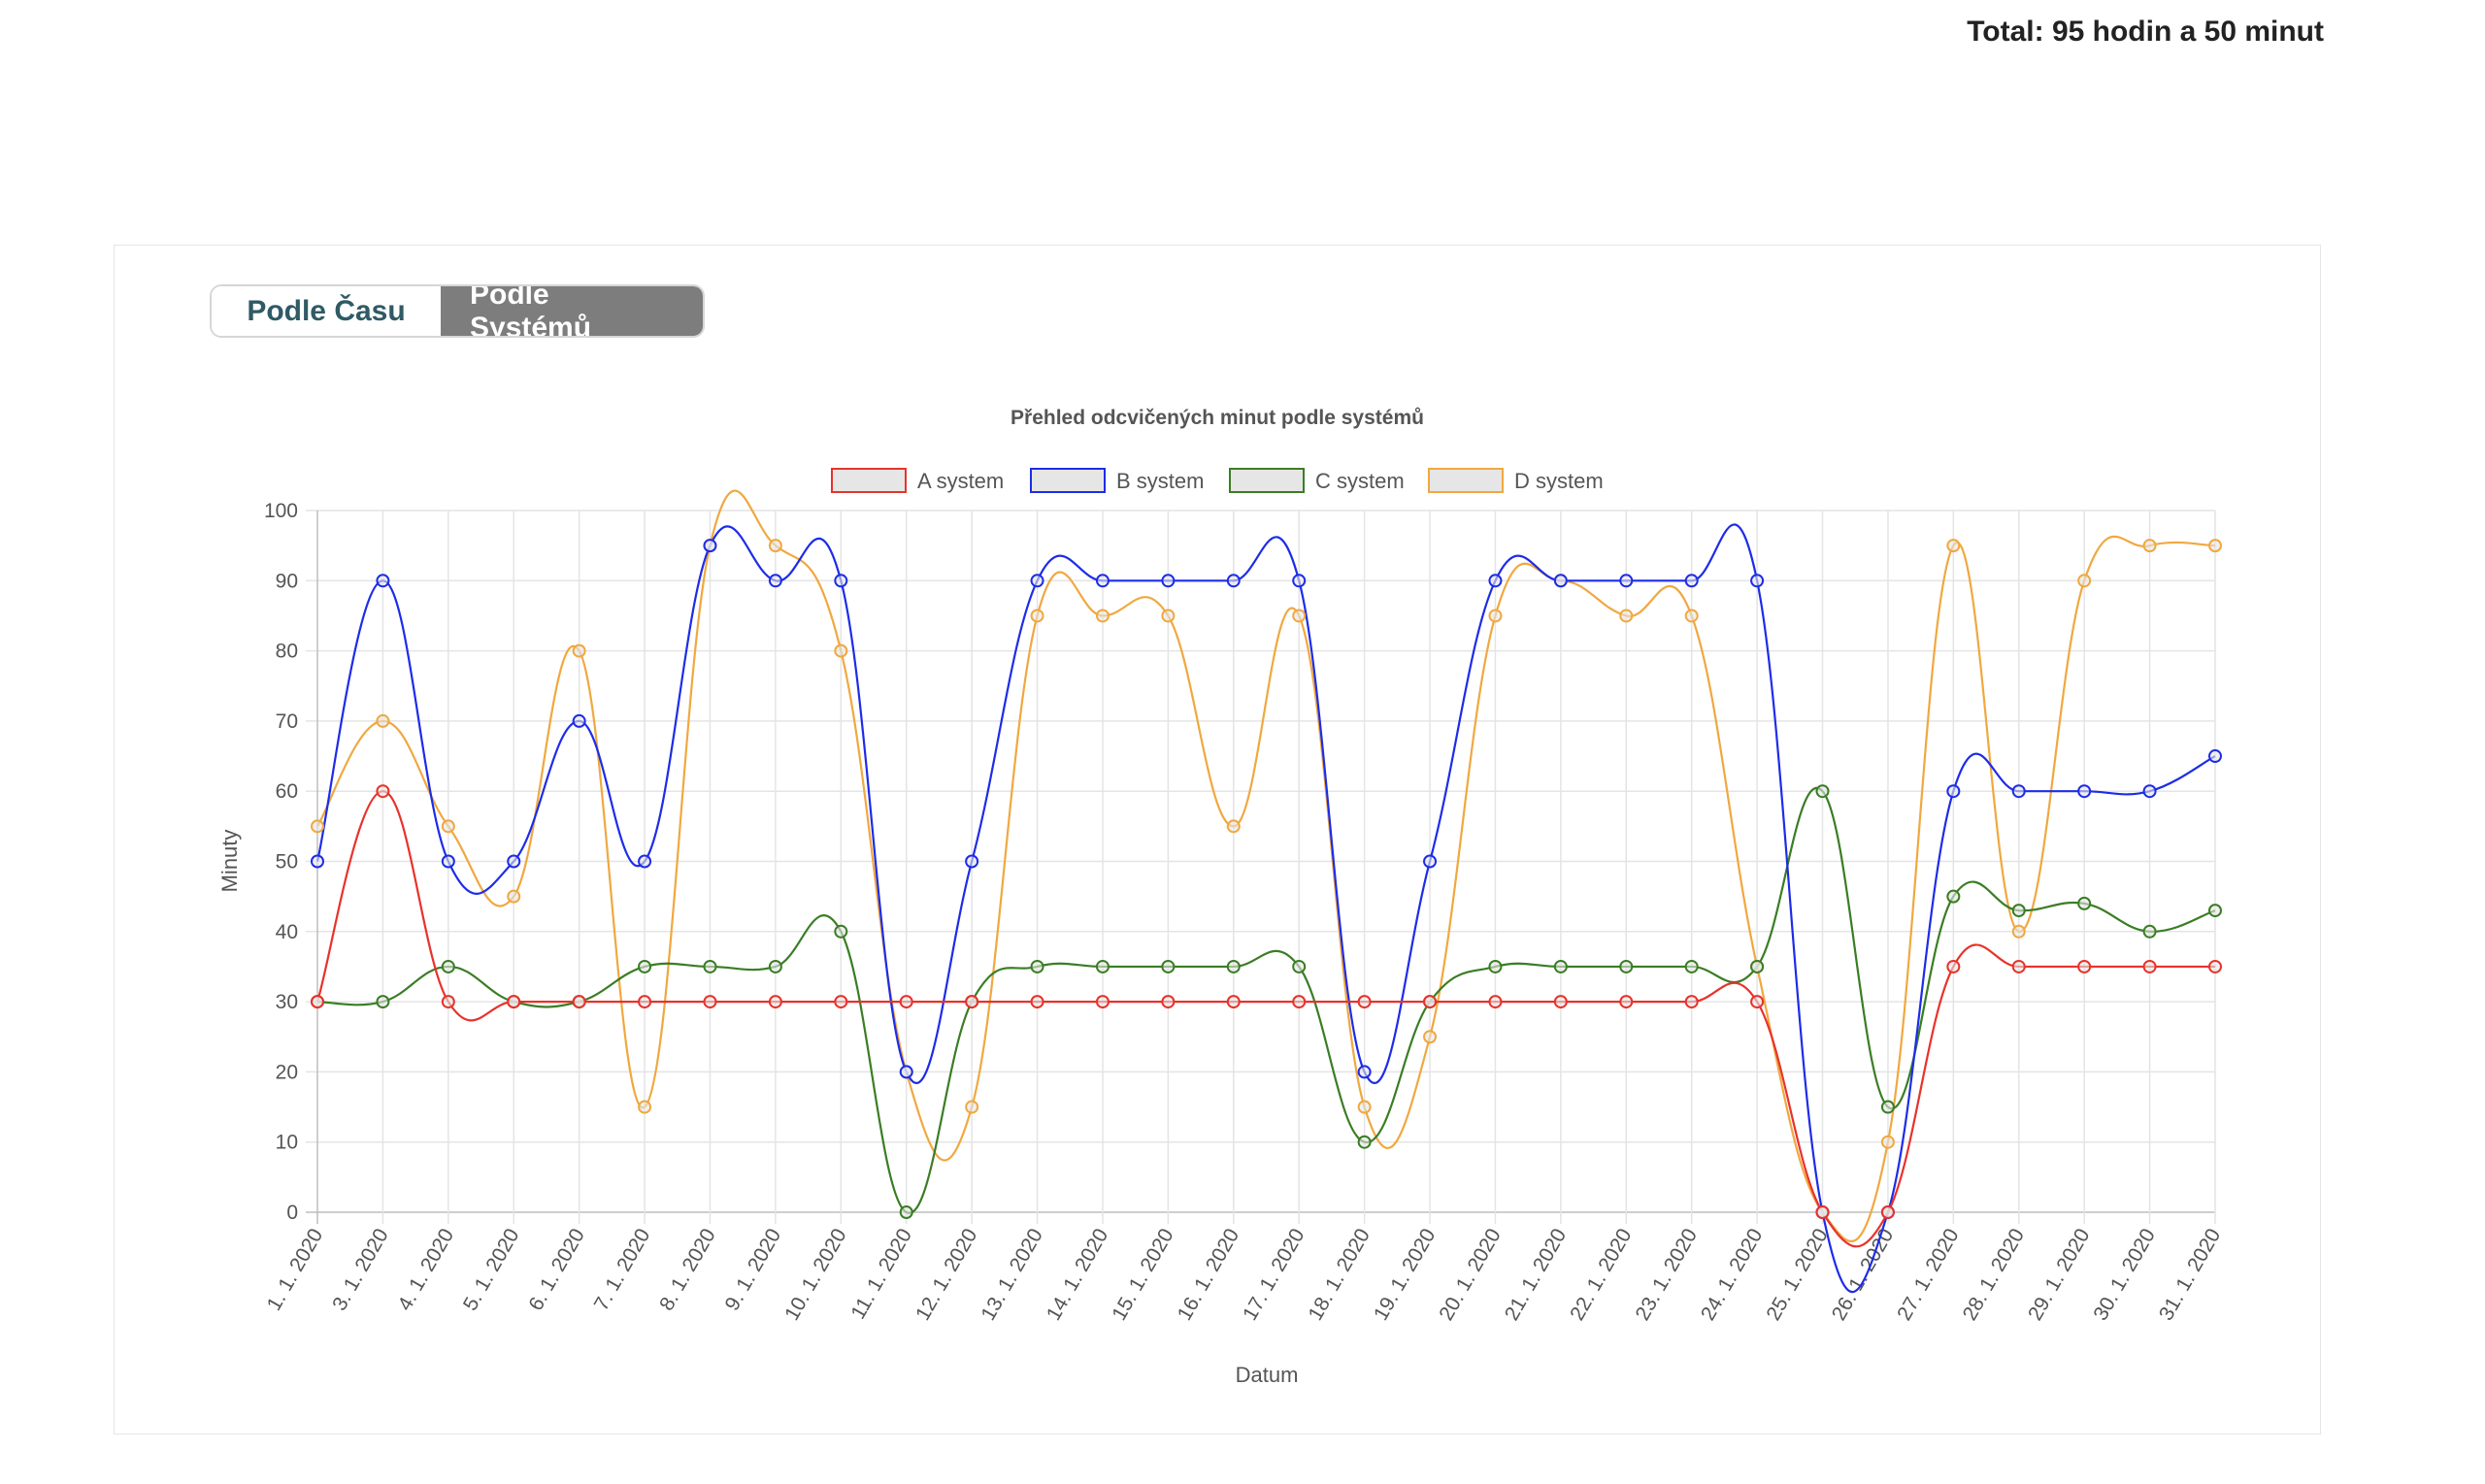 The width and height of the screenshot is (2485, 1484). What do you see at coordinates (1667, 1275) in the screenshot?
I see `x-tick-label: 23. 1. 2020` at bounding box center [1667, 1275].